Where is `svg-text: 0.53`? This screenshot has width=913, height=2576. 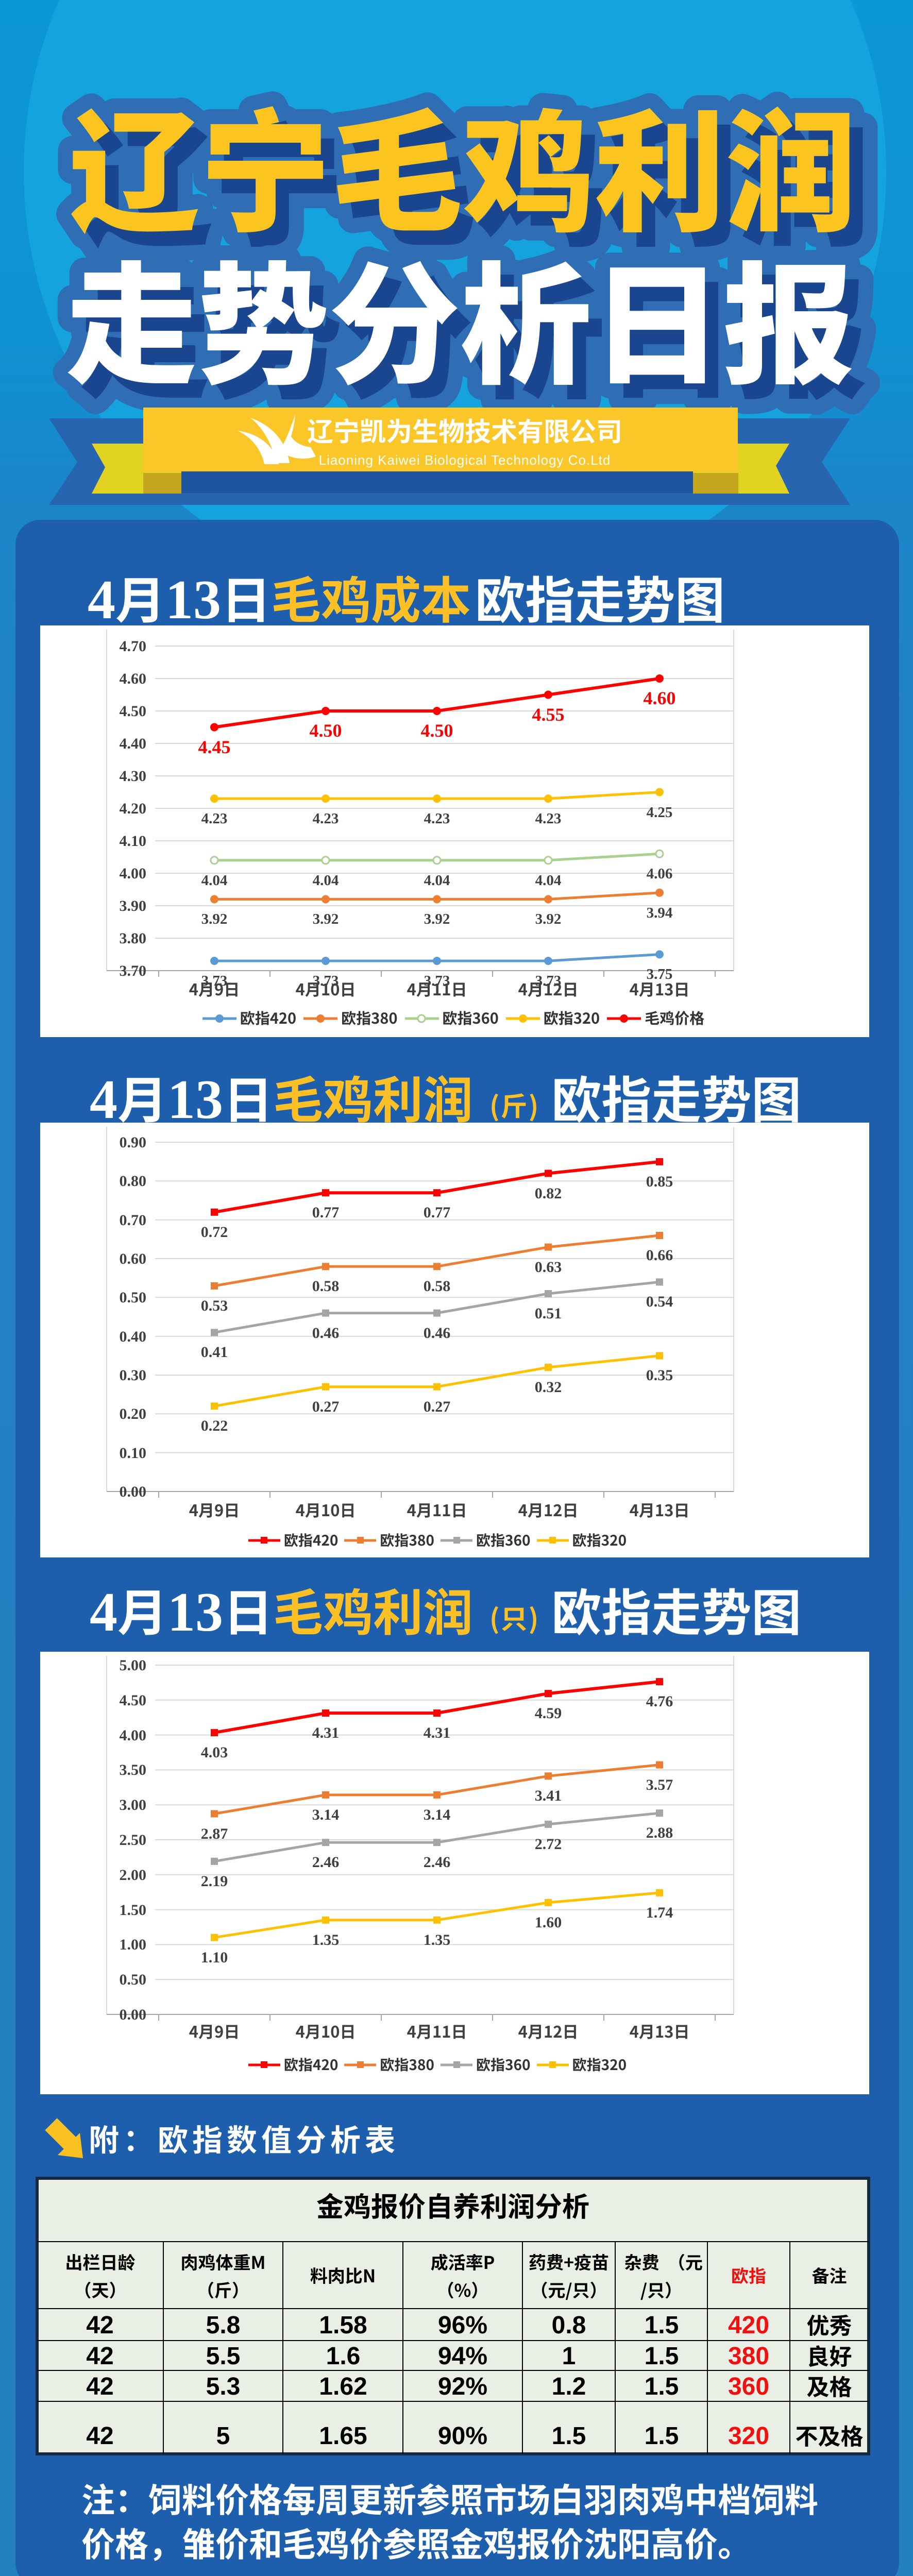 svg-text: 0.53 is located at coordinates (214, 1305).